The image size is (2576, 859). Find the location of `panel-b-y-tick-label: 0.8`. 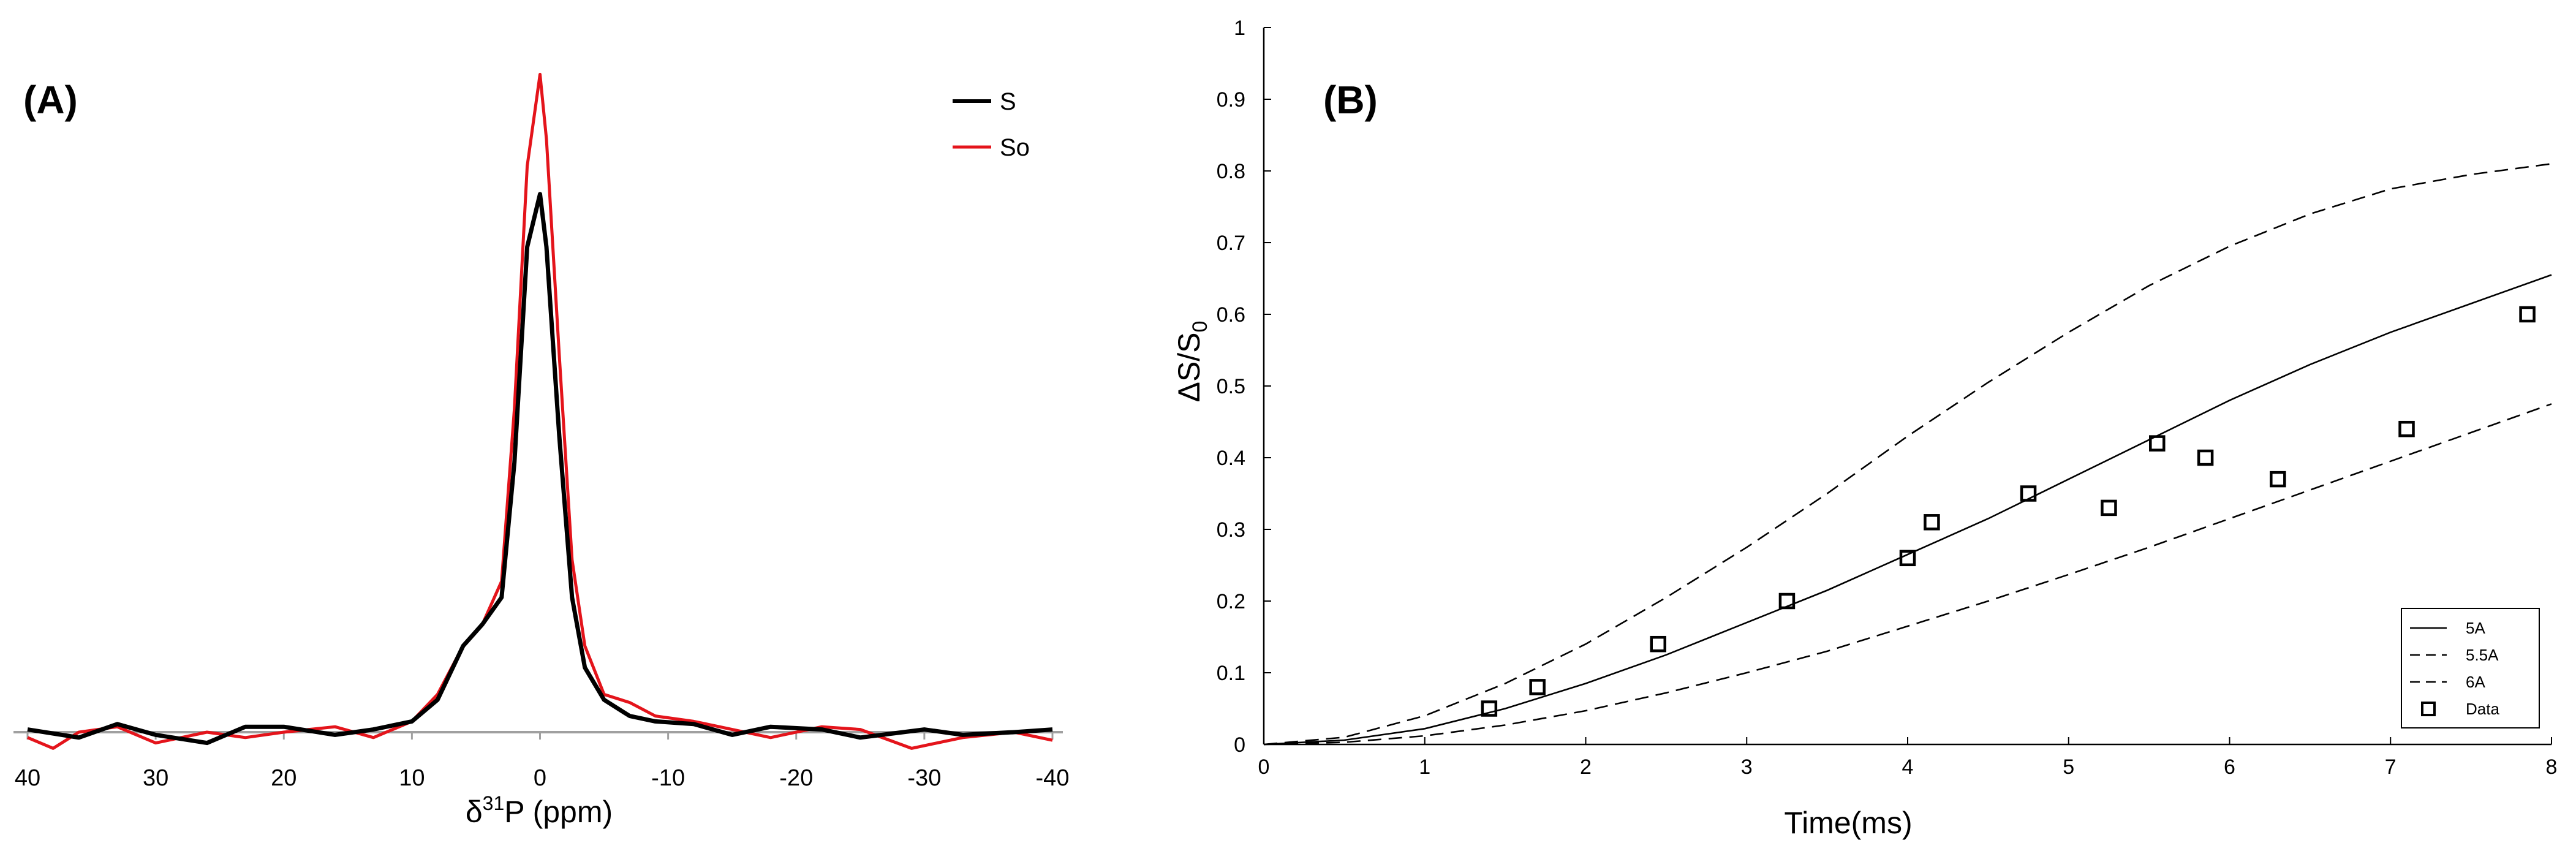

panel-b-y-tick-label: 0.8 is located at coordinates (1231, 171).